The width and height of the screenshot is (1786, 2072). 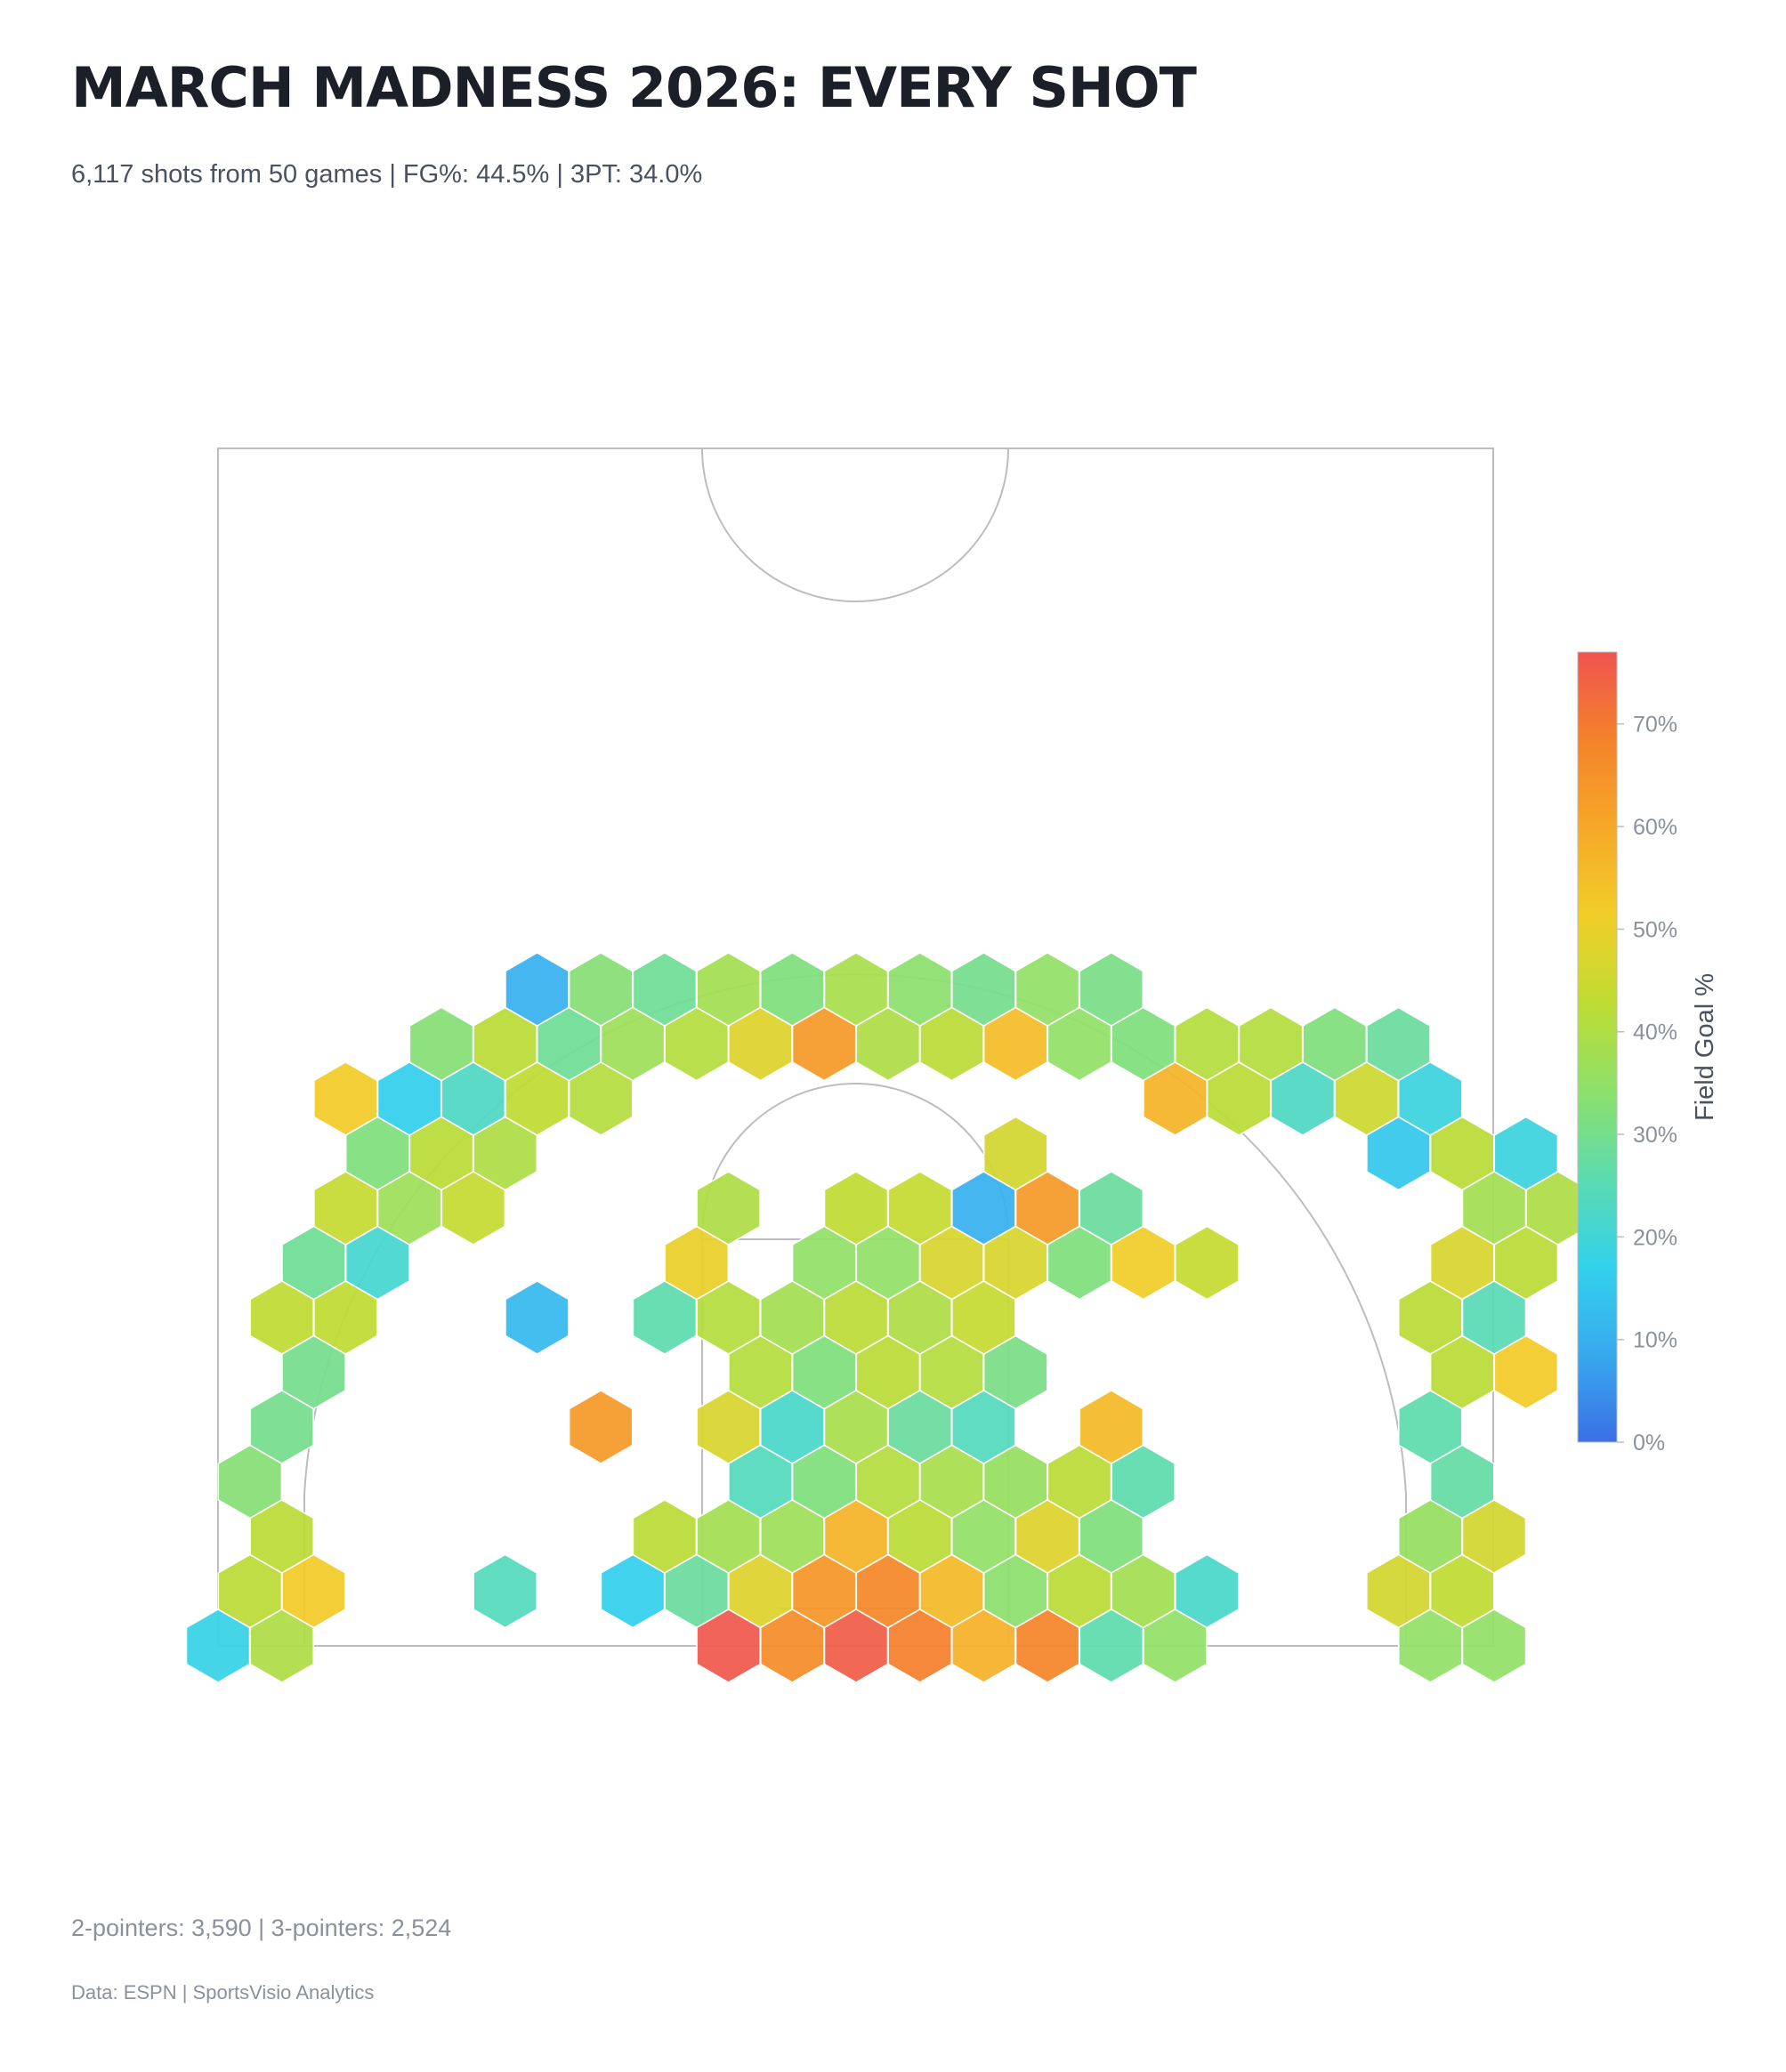 What do you see at coordinates (1655, 725) in the screenshot?
I see `colorbar-tick-label: 70%` at bounding box center [1655, 725].